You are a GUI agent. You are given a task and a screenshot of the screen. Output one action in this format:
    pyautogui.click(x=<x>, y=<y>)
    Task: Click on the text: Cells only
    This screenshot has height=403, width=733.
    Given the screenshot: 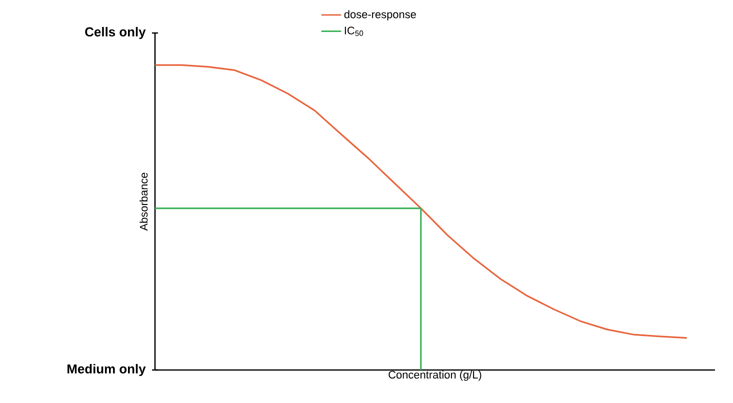 What is the action you would take?
    pyautogui.click(x=115, y=33)
    